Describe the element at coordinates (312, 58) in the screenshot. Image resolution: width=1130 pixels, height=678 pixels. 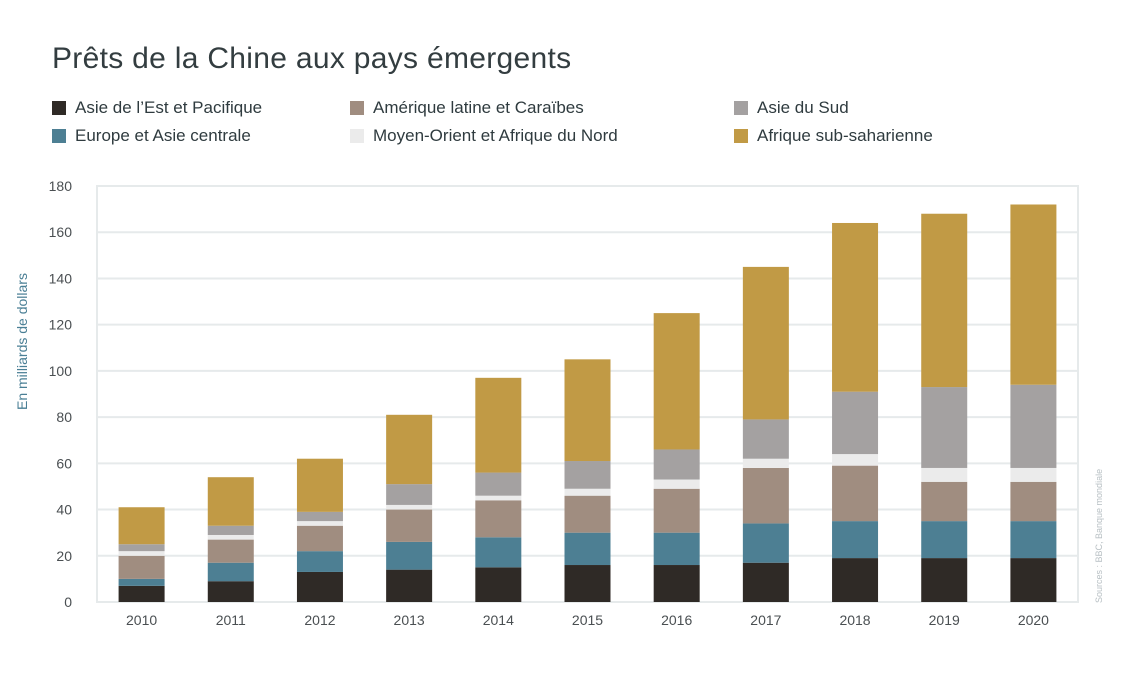
I see `chart-title: Prêts de la Chine aux pays émergents` at that location.